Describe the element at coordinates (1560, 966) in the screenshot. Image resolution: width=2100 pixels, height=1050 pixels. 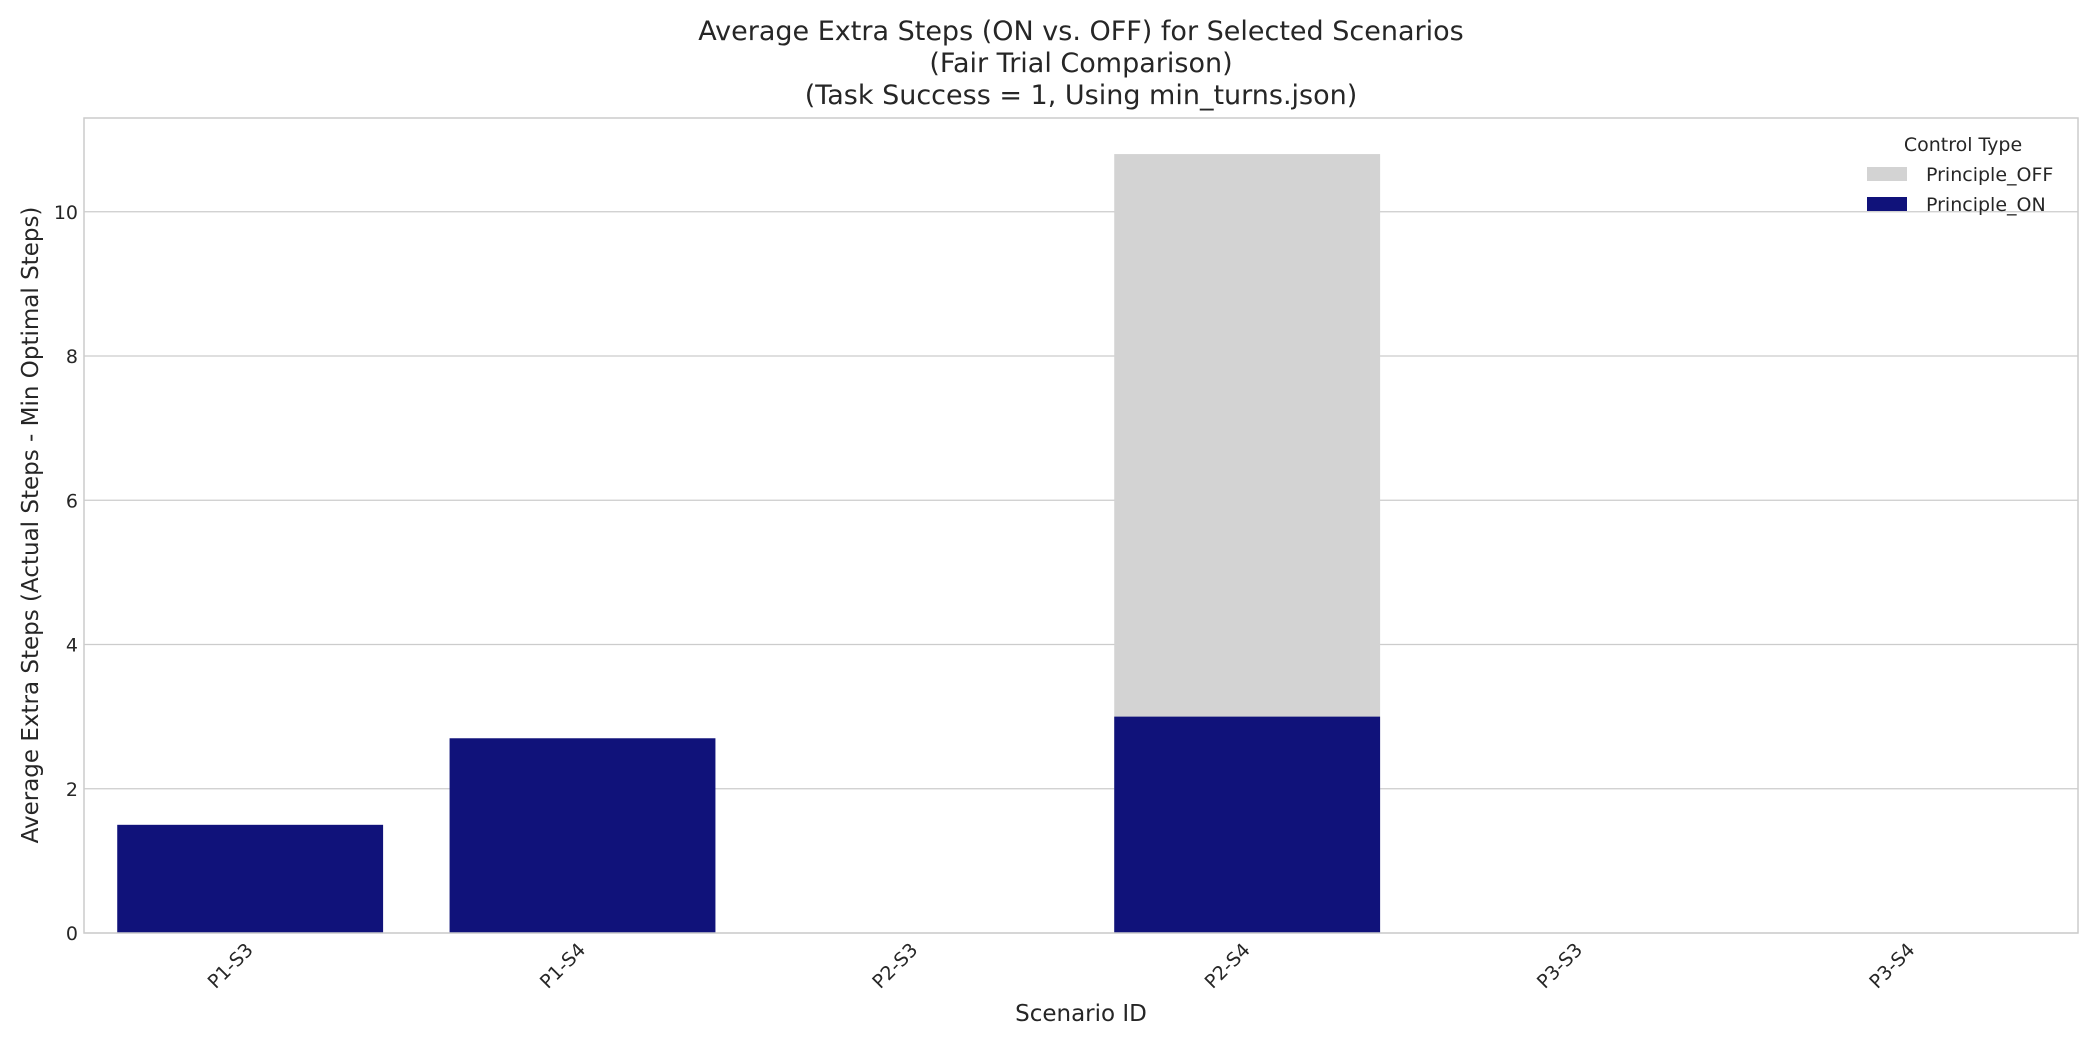
I see `x-tick-label: P3-S3` at that location.